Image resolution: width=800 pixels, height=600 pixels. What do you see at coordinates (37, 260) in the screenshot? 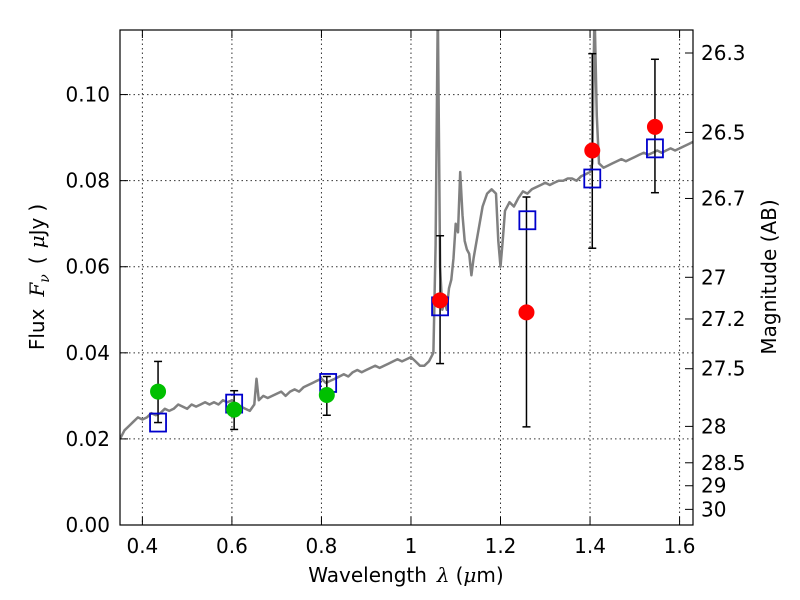
I see `y-axis-label-open-paren: (` at bounding box center [37, 260].